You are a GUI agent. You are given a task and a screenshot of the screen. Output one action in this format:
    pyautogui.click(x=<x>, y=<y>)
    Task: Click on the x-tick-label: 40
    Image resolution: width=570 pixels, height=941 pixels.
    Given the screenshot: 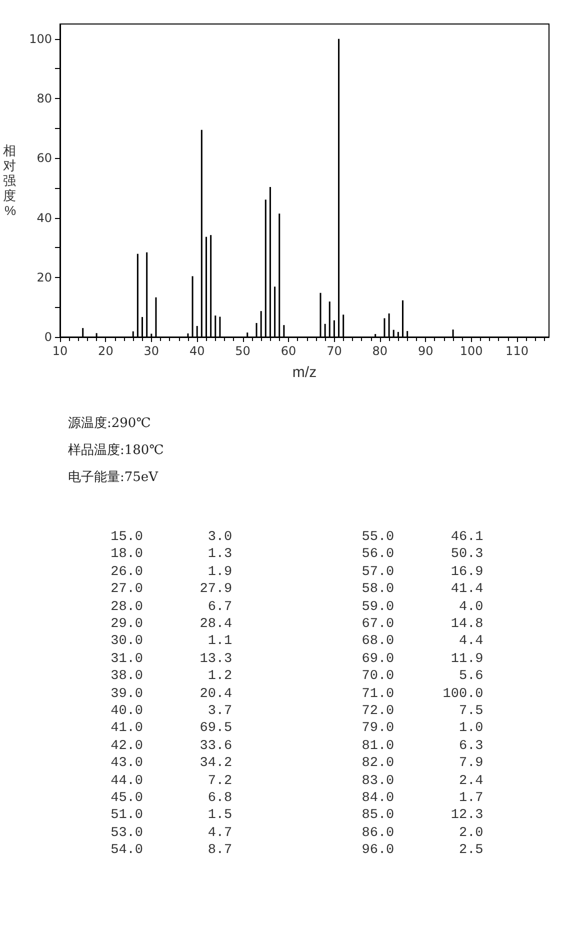 What is the action you would take?
    pyautogui.click(x=197, y=351)
    